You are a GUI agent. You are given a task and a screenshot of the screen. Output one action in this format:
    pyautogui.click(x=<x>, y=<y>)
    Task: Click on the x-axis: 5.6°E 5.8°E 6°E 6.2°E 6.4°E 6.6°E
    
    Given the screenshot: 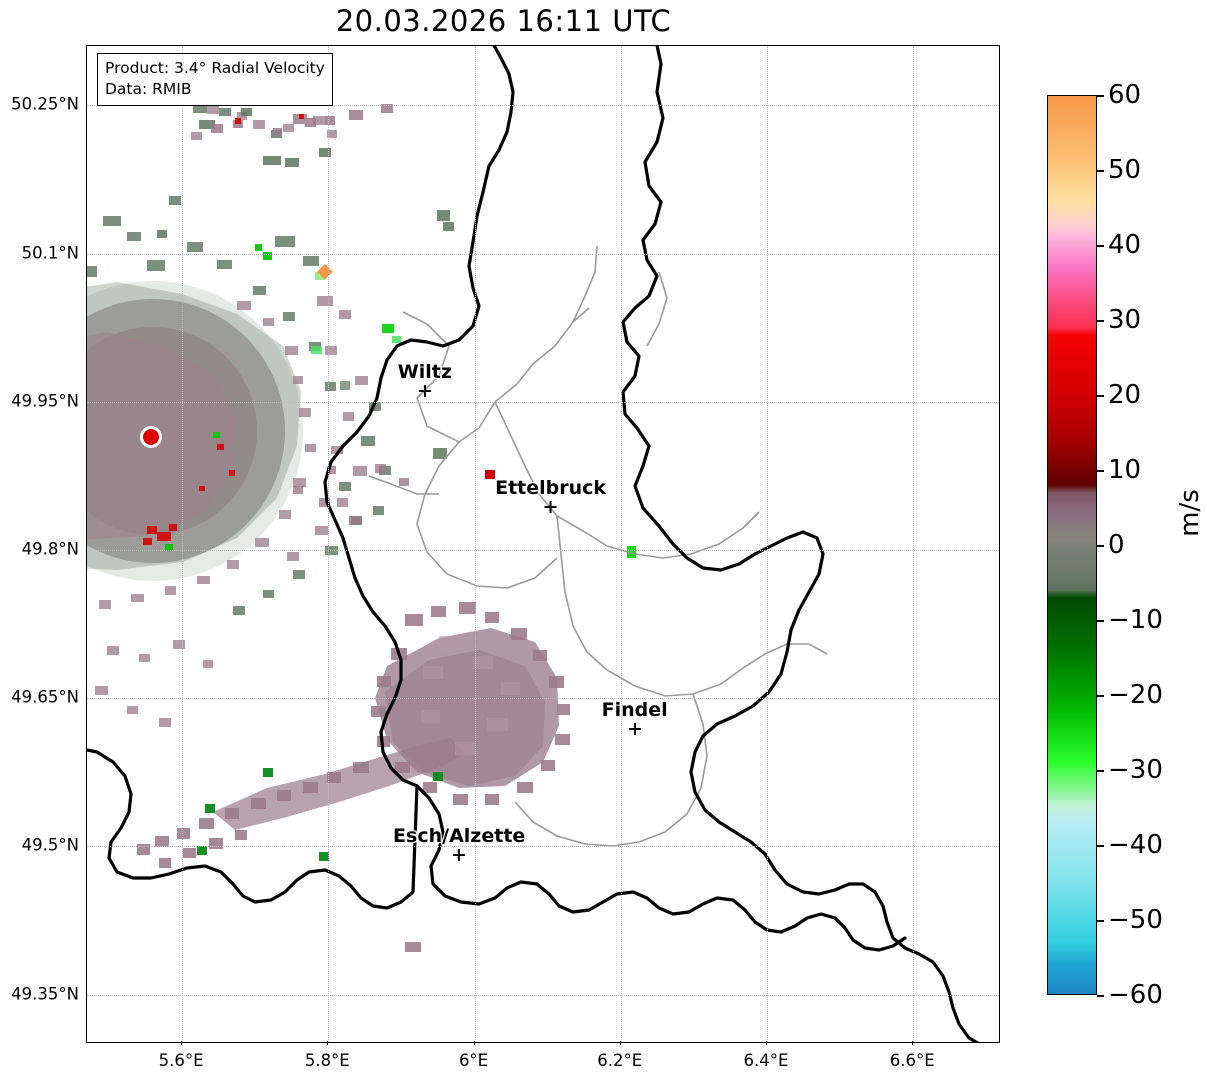 What is the action you would take?
    pyautogui.click(x=543, y=1058)
    